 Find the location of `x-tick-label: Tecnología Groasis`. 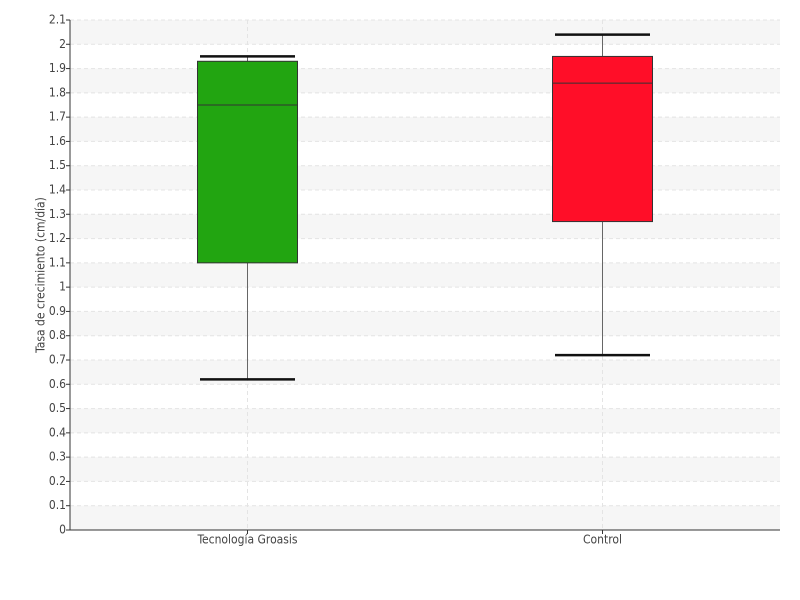

x-tick-label: Tecnología Groasis is located at coordinates (246, 540).